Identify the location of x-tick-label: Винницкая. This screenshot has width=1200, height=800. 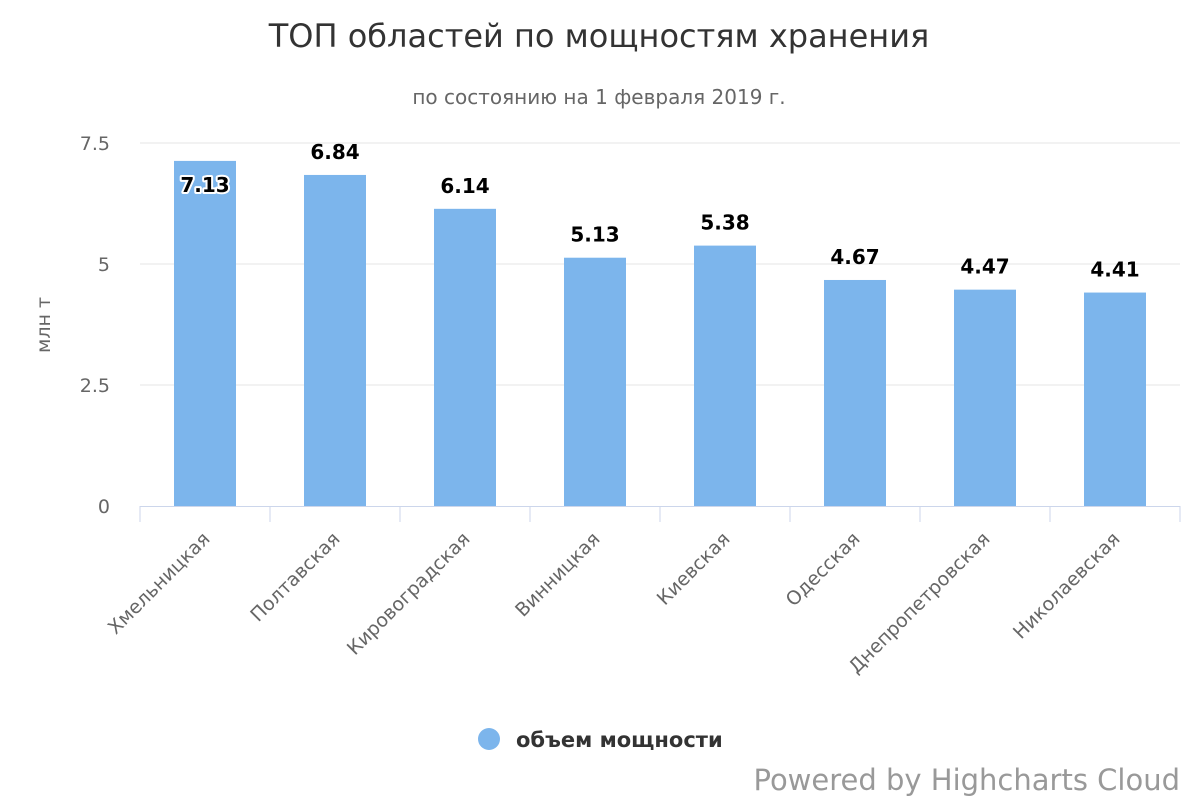
(557, 574).